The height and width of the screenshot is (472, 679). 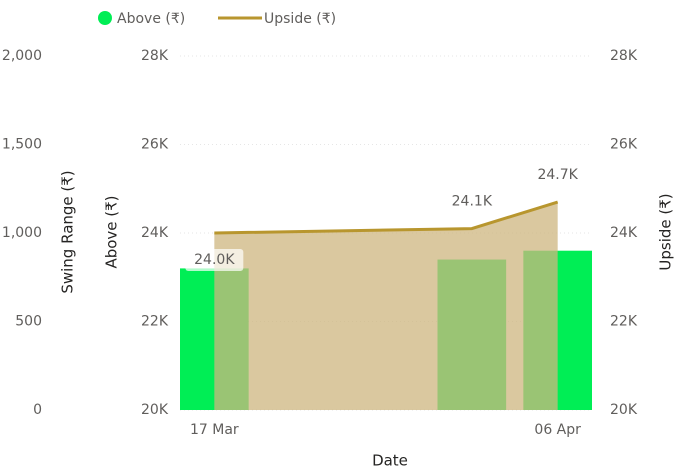 What do you see at coordinates (386, 217) in the screenshot?
I see `line` at bounding box center [386, 217].